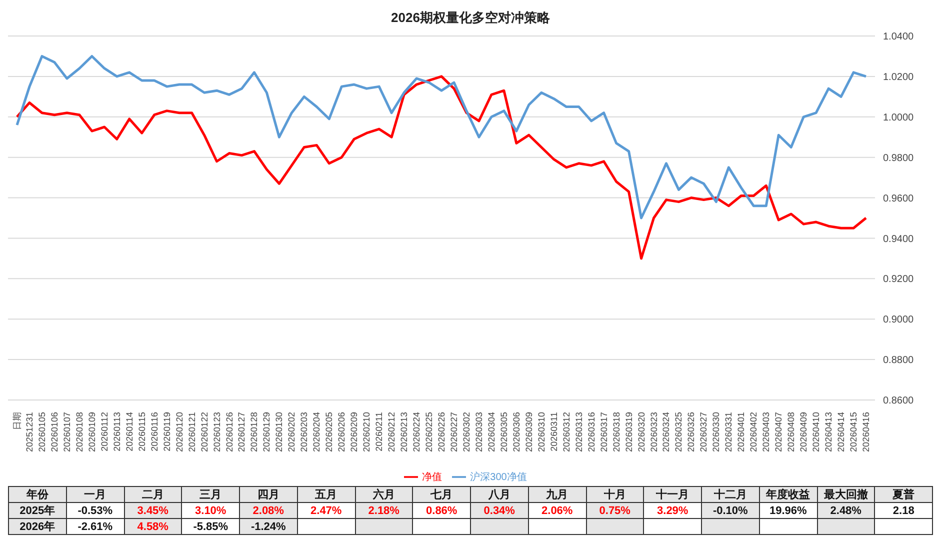  Describe the element at coordinates (466, 432) in the screenshot. I see `x-tick-label: 20260302` at that location.